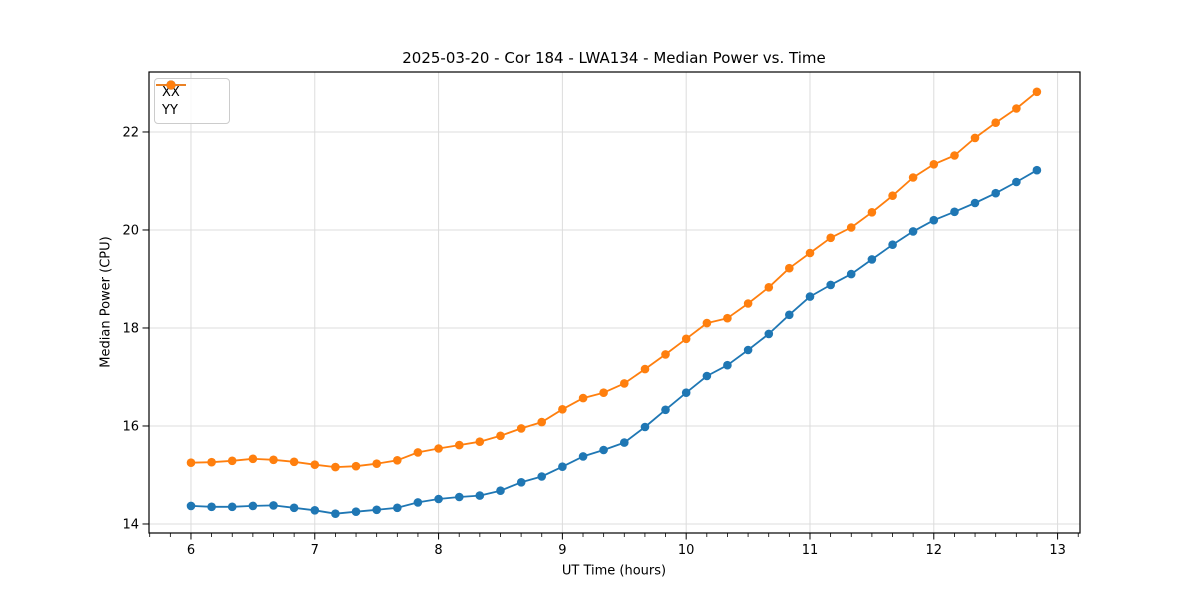  What do you see at coordinates (614, 571) in the screenshot?
I see `x-axis-label: UT Time (hours)` at bounding box center [614, 571].